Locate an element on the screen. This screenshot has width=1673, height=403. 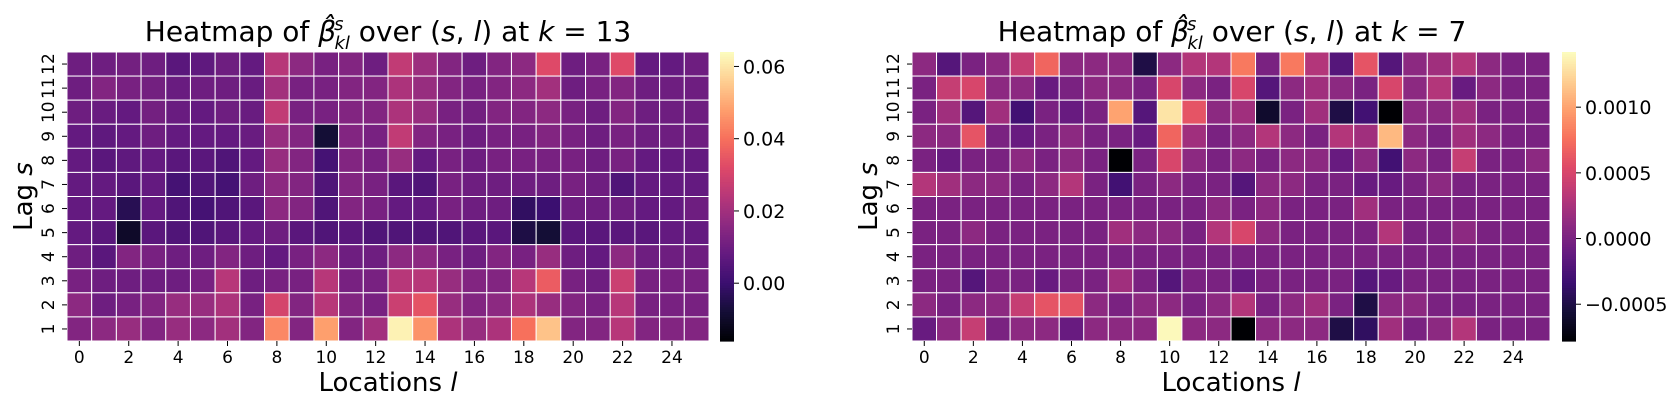
y-tick-label: 3 is located at coordinates (49, 280).